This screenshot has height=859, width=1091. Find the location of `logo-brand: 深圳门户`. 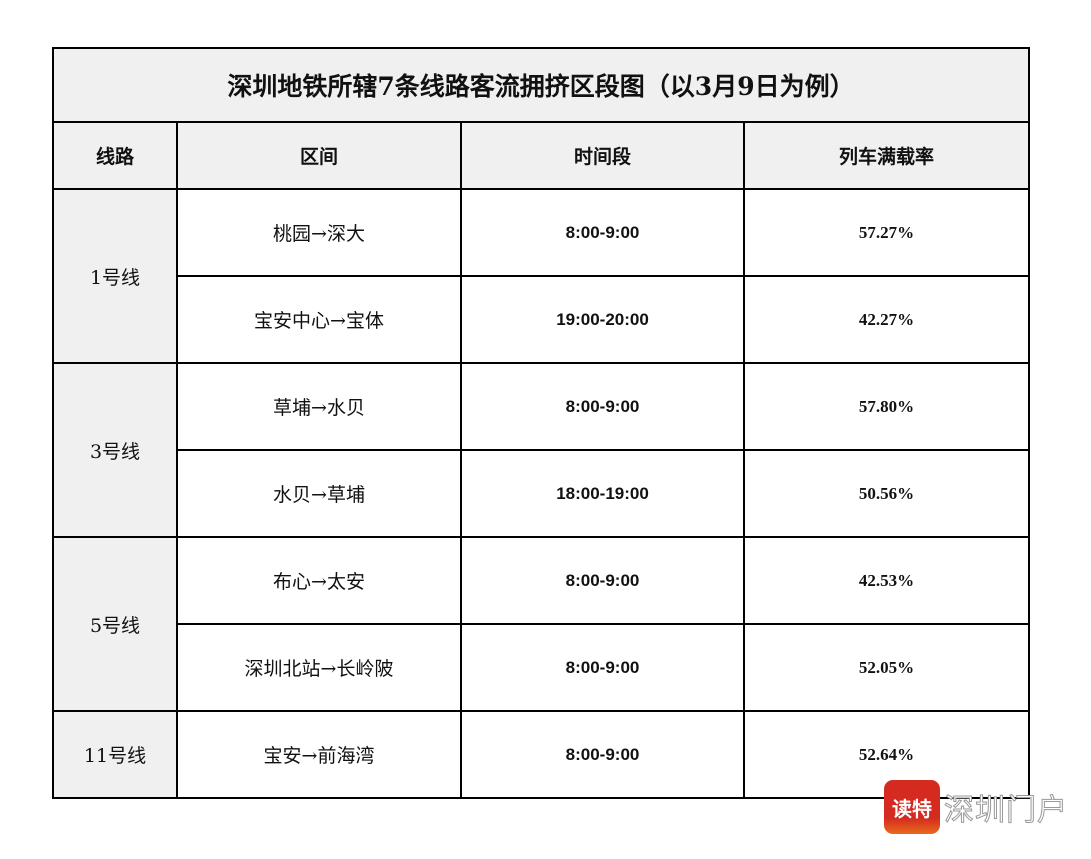

logo-brand: 深圳门户 is located at coordinates (1006, 811).